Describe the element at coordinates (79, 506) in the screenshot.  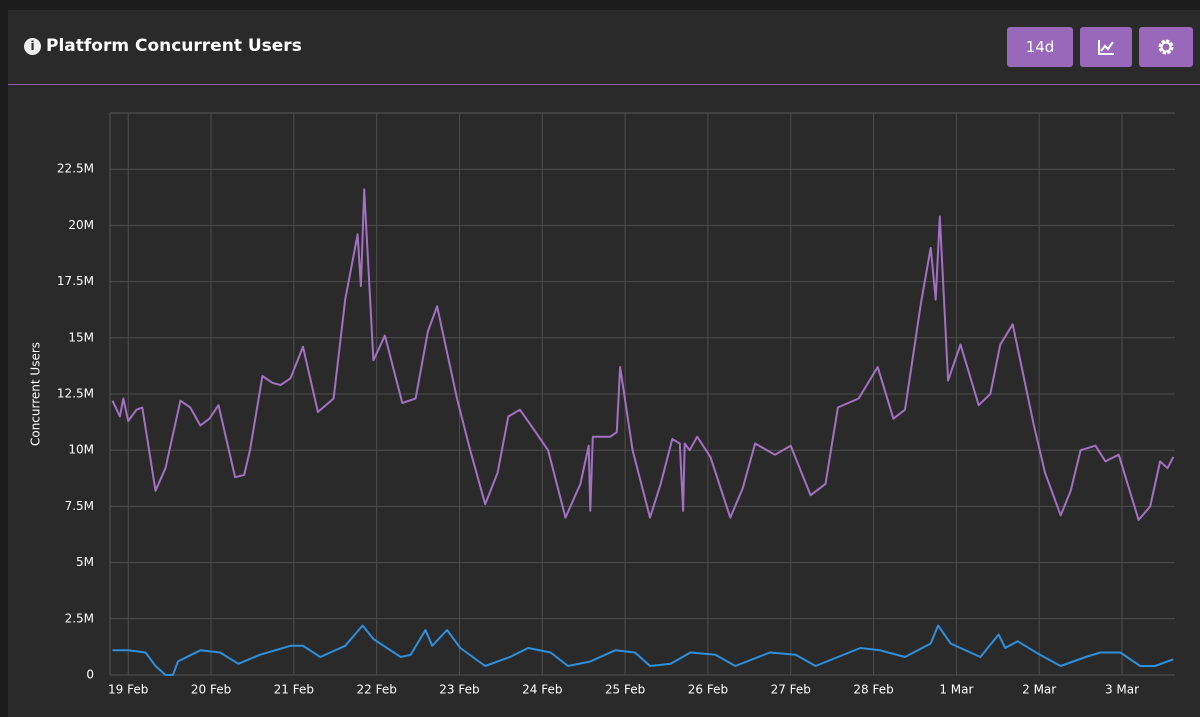
I see `y-tick-label: 7.5M` at that location.